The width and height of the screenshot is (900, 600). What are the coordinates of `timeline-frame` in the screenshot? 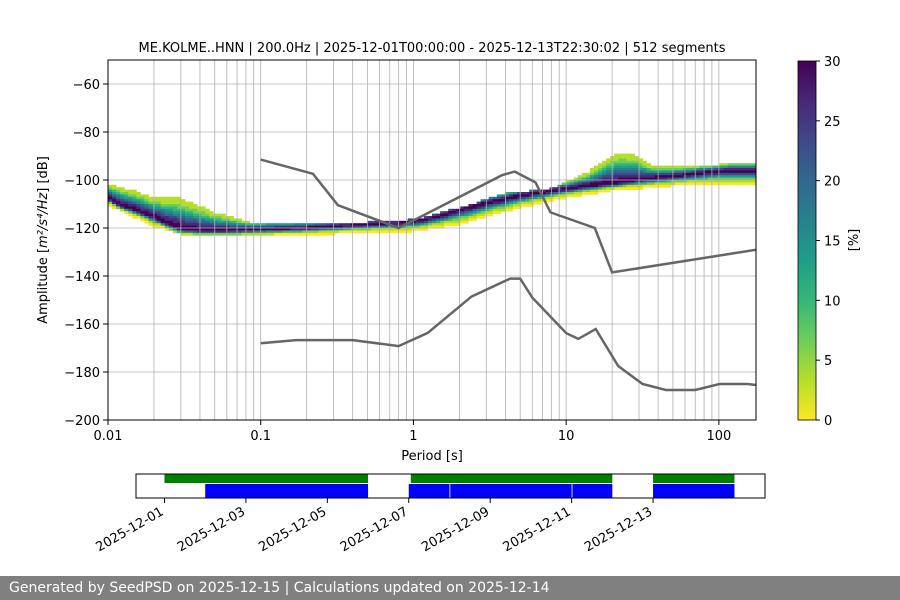 It's located at (450, 486).